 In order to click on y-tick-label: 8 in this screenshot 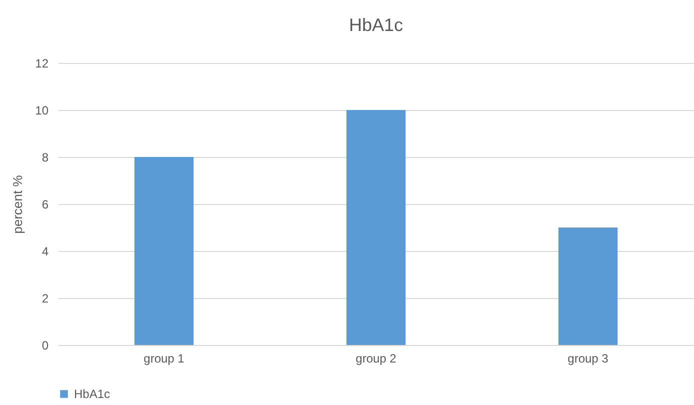, I will do `click(45, 157)`.